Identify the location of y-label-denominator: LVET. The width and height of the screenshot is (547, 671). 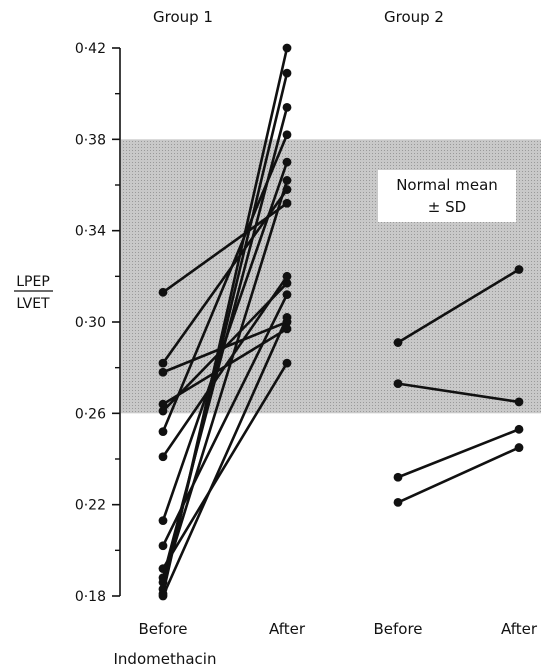
(33, 304).